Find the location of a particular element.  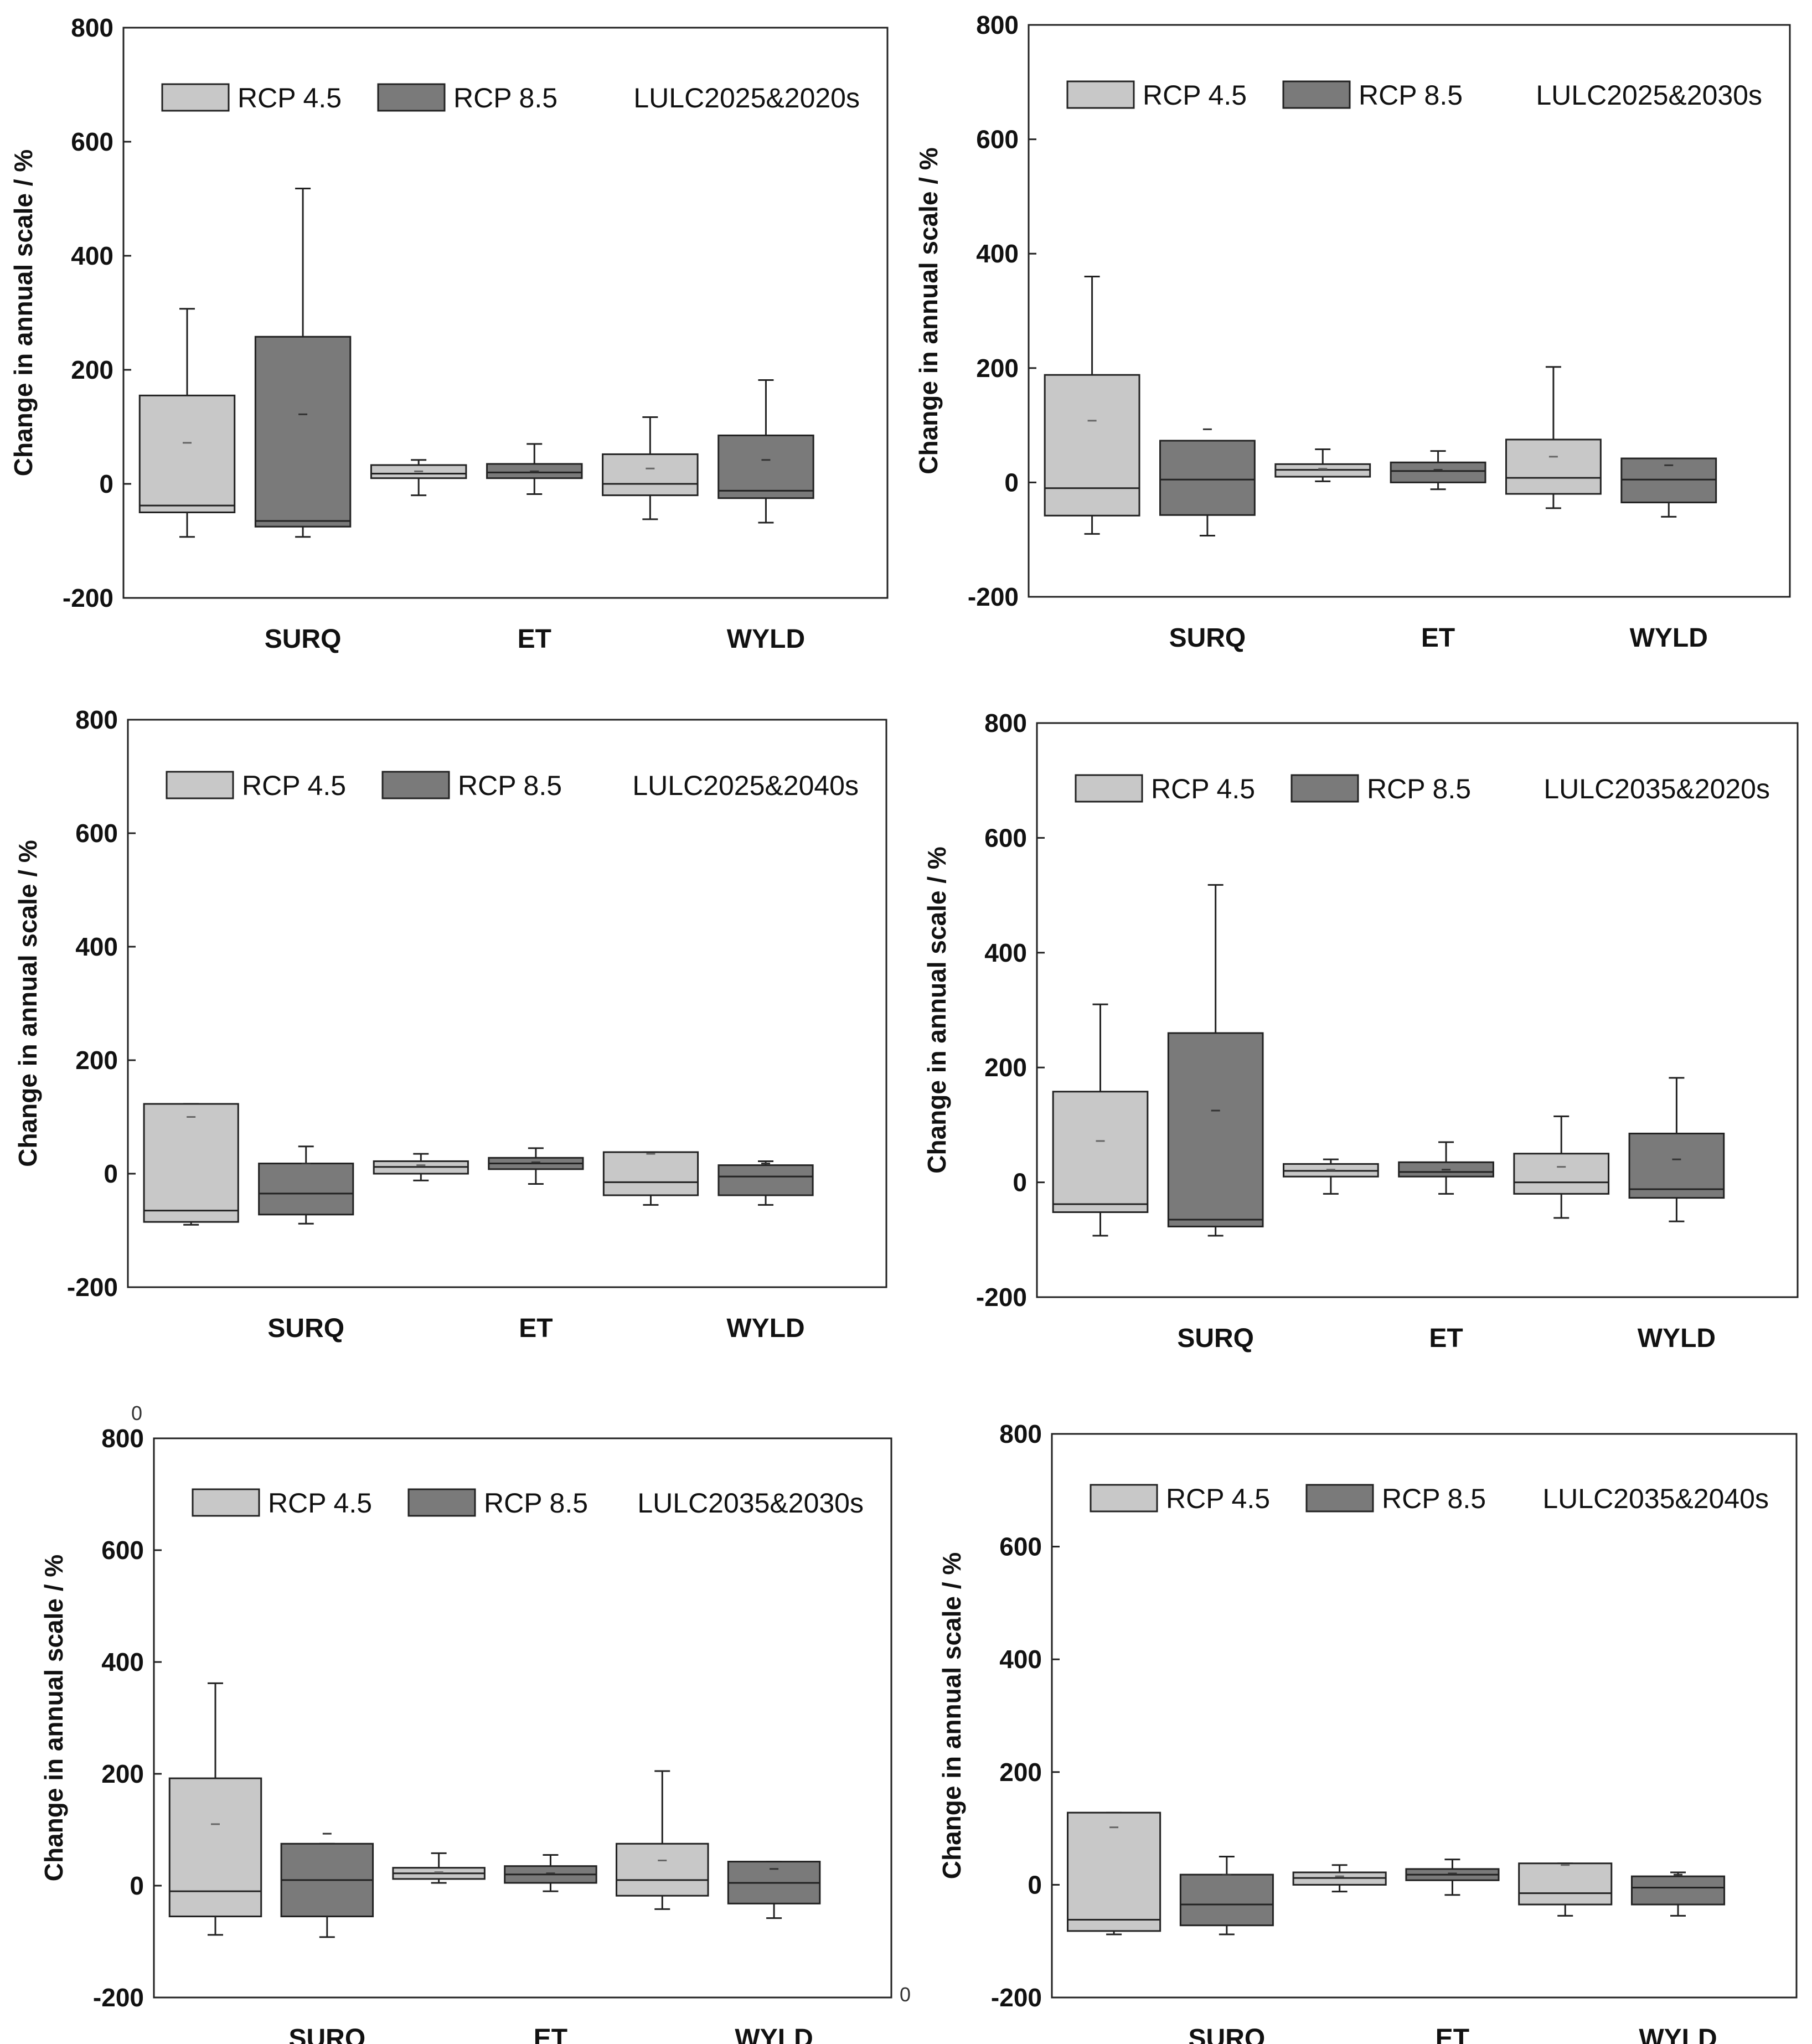

panel-title: LULC2025&2040s is located at coordinates (745, 785).